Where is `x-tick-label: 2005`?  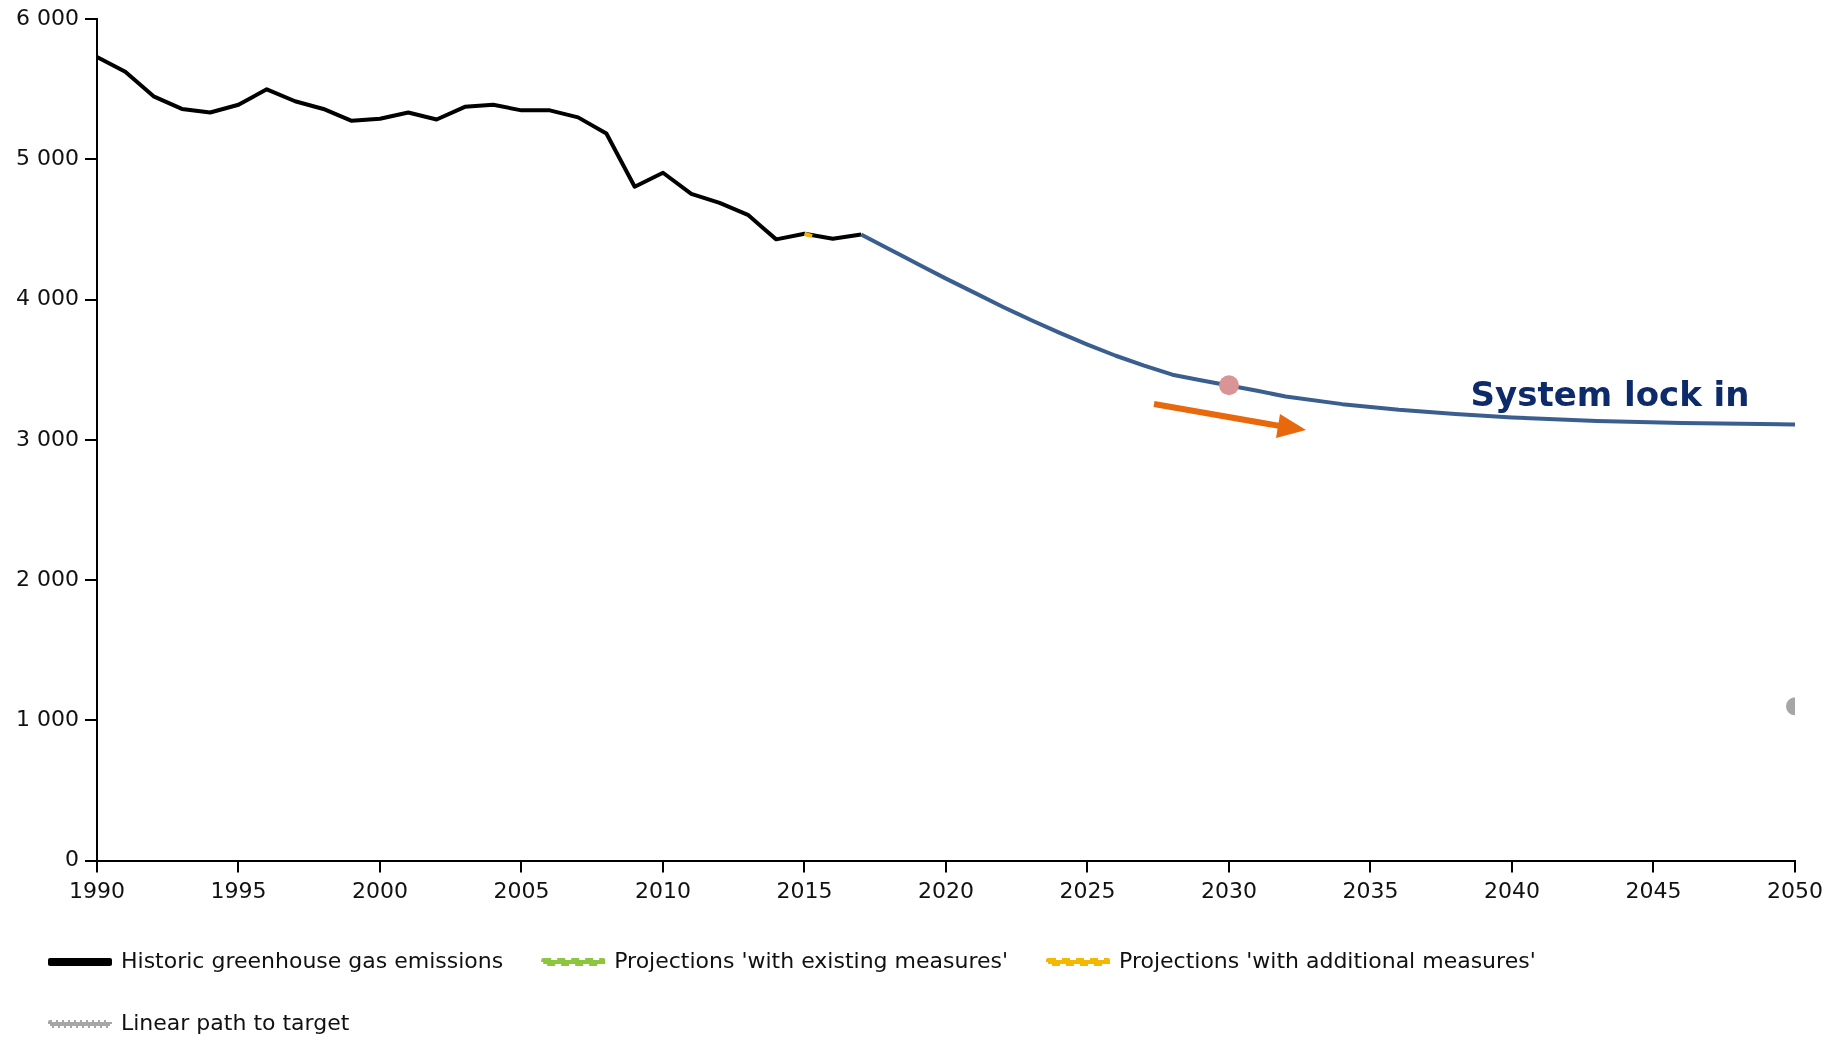 x-tick-label: 2005 is located at coordinates (521, 890).